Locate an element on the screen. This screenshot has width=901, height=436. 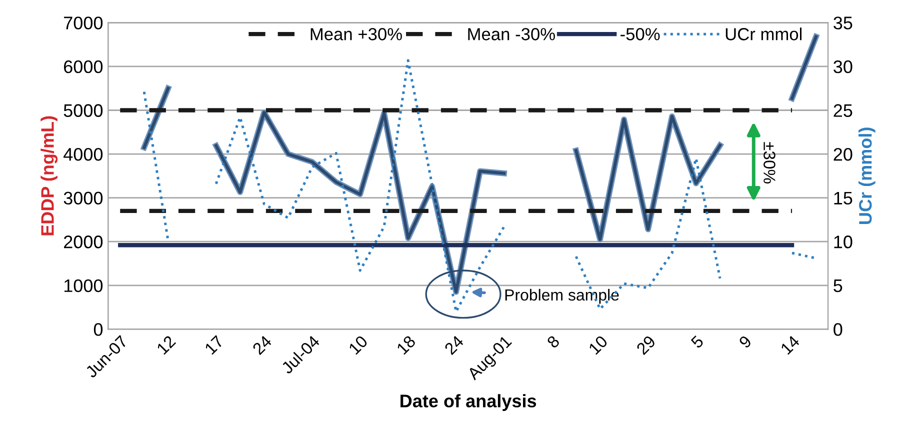
y-tick-label: 7000 is located at coordinates (83, 23).